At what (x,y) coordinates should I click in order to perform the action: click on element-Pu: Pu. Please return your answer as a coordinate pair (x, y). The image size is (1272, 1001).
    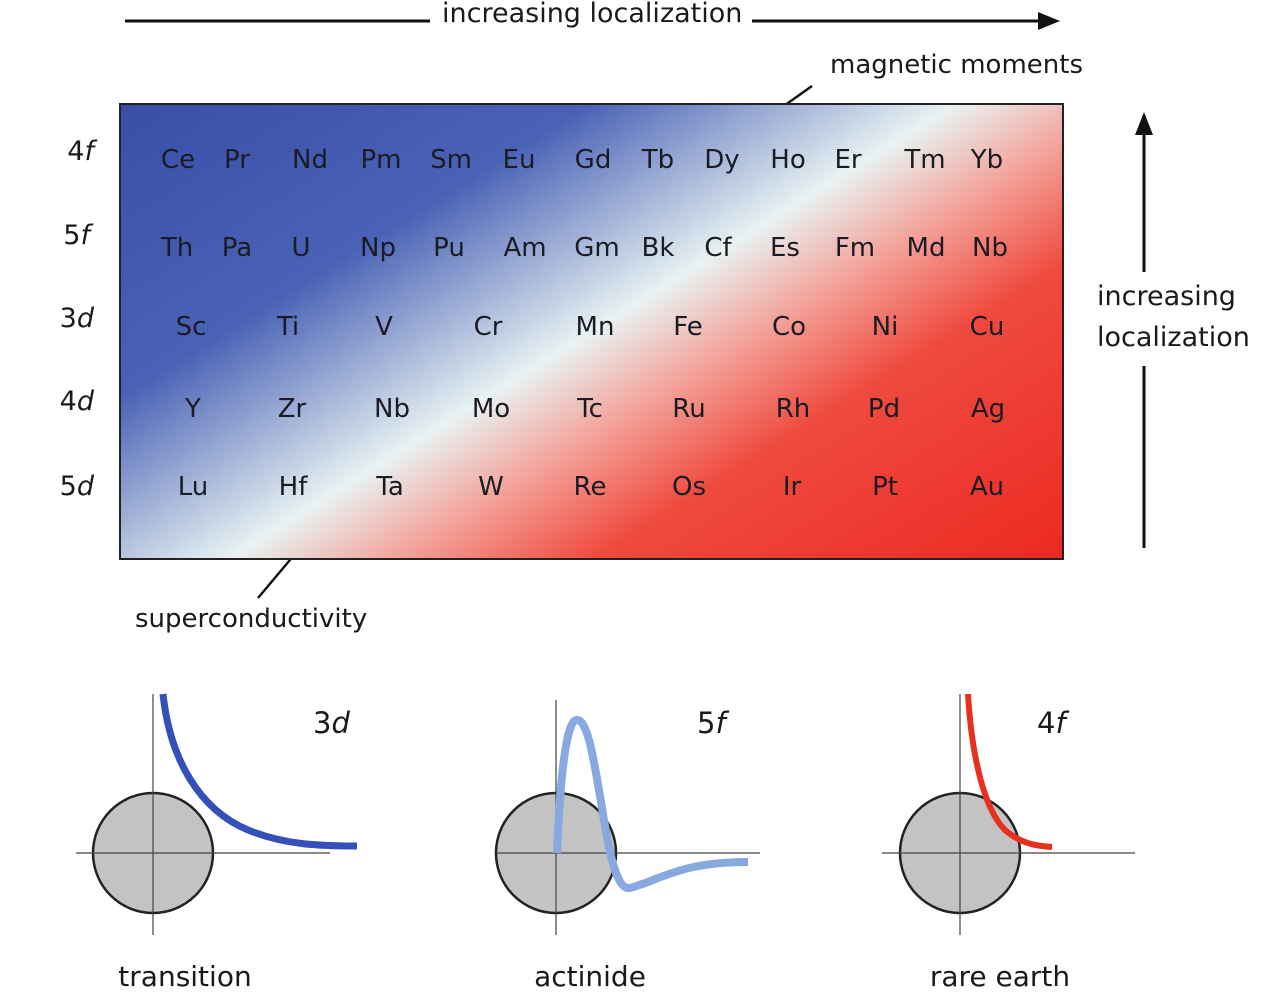
    Looking at the image, I should click on (449, 248).